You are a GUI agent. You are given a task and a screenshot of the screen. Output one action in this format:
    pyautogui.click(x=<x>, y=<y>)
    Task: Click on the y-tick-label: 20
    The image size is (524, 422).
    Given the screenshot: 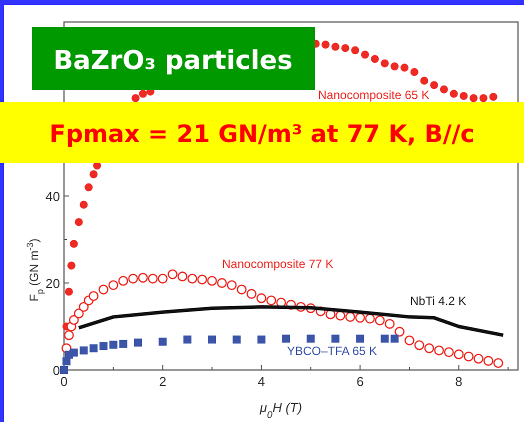 What is the action you would take?
    pyautogui.click(x=53, y=283)
    